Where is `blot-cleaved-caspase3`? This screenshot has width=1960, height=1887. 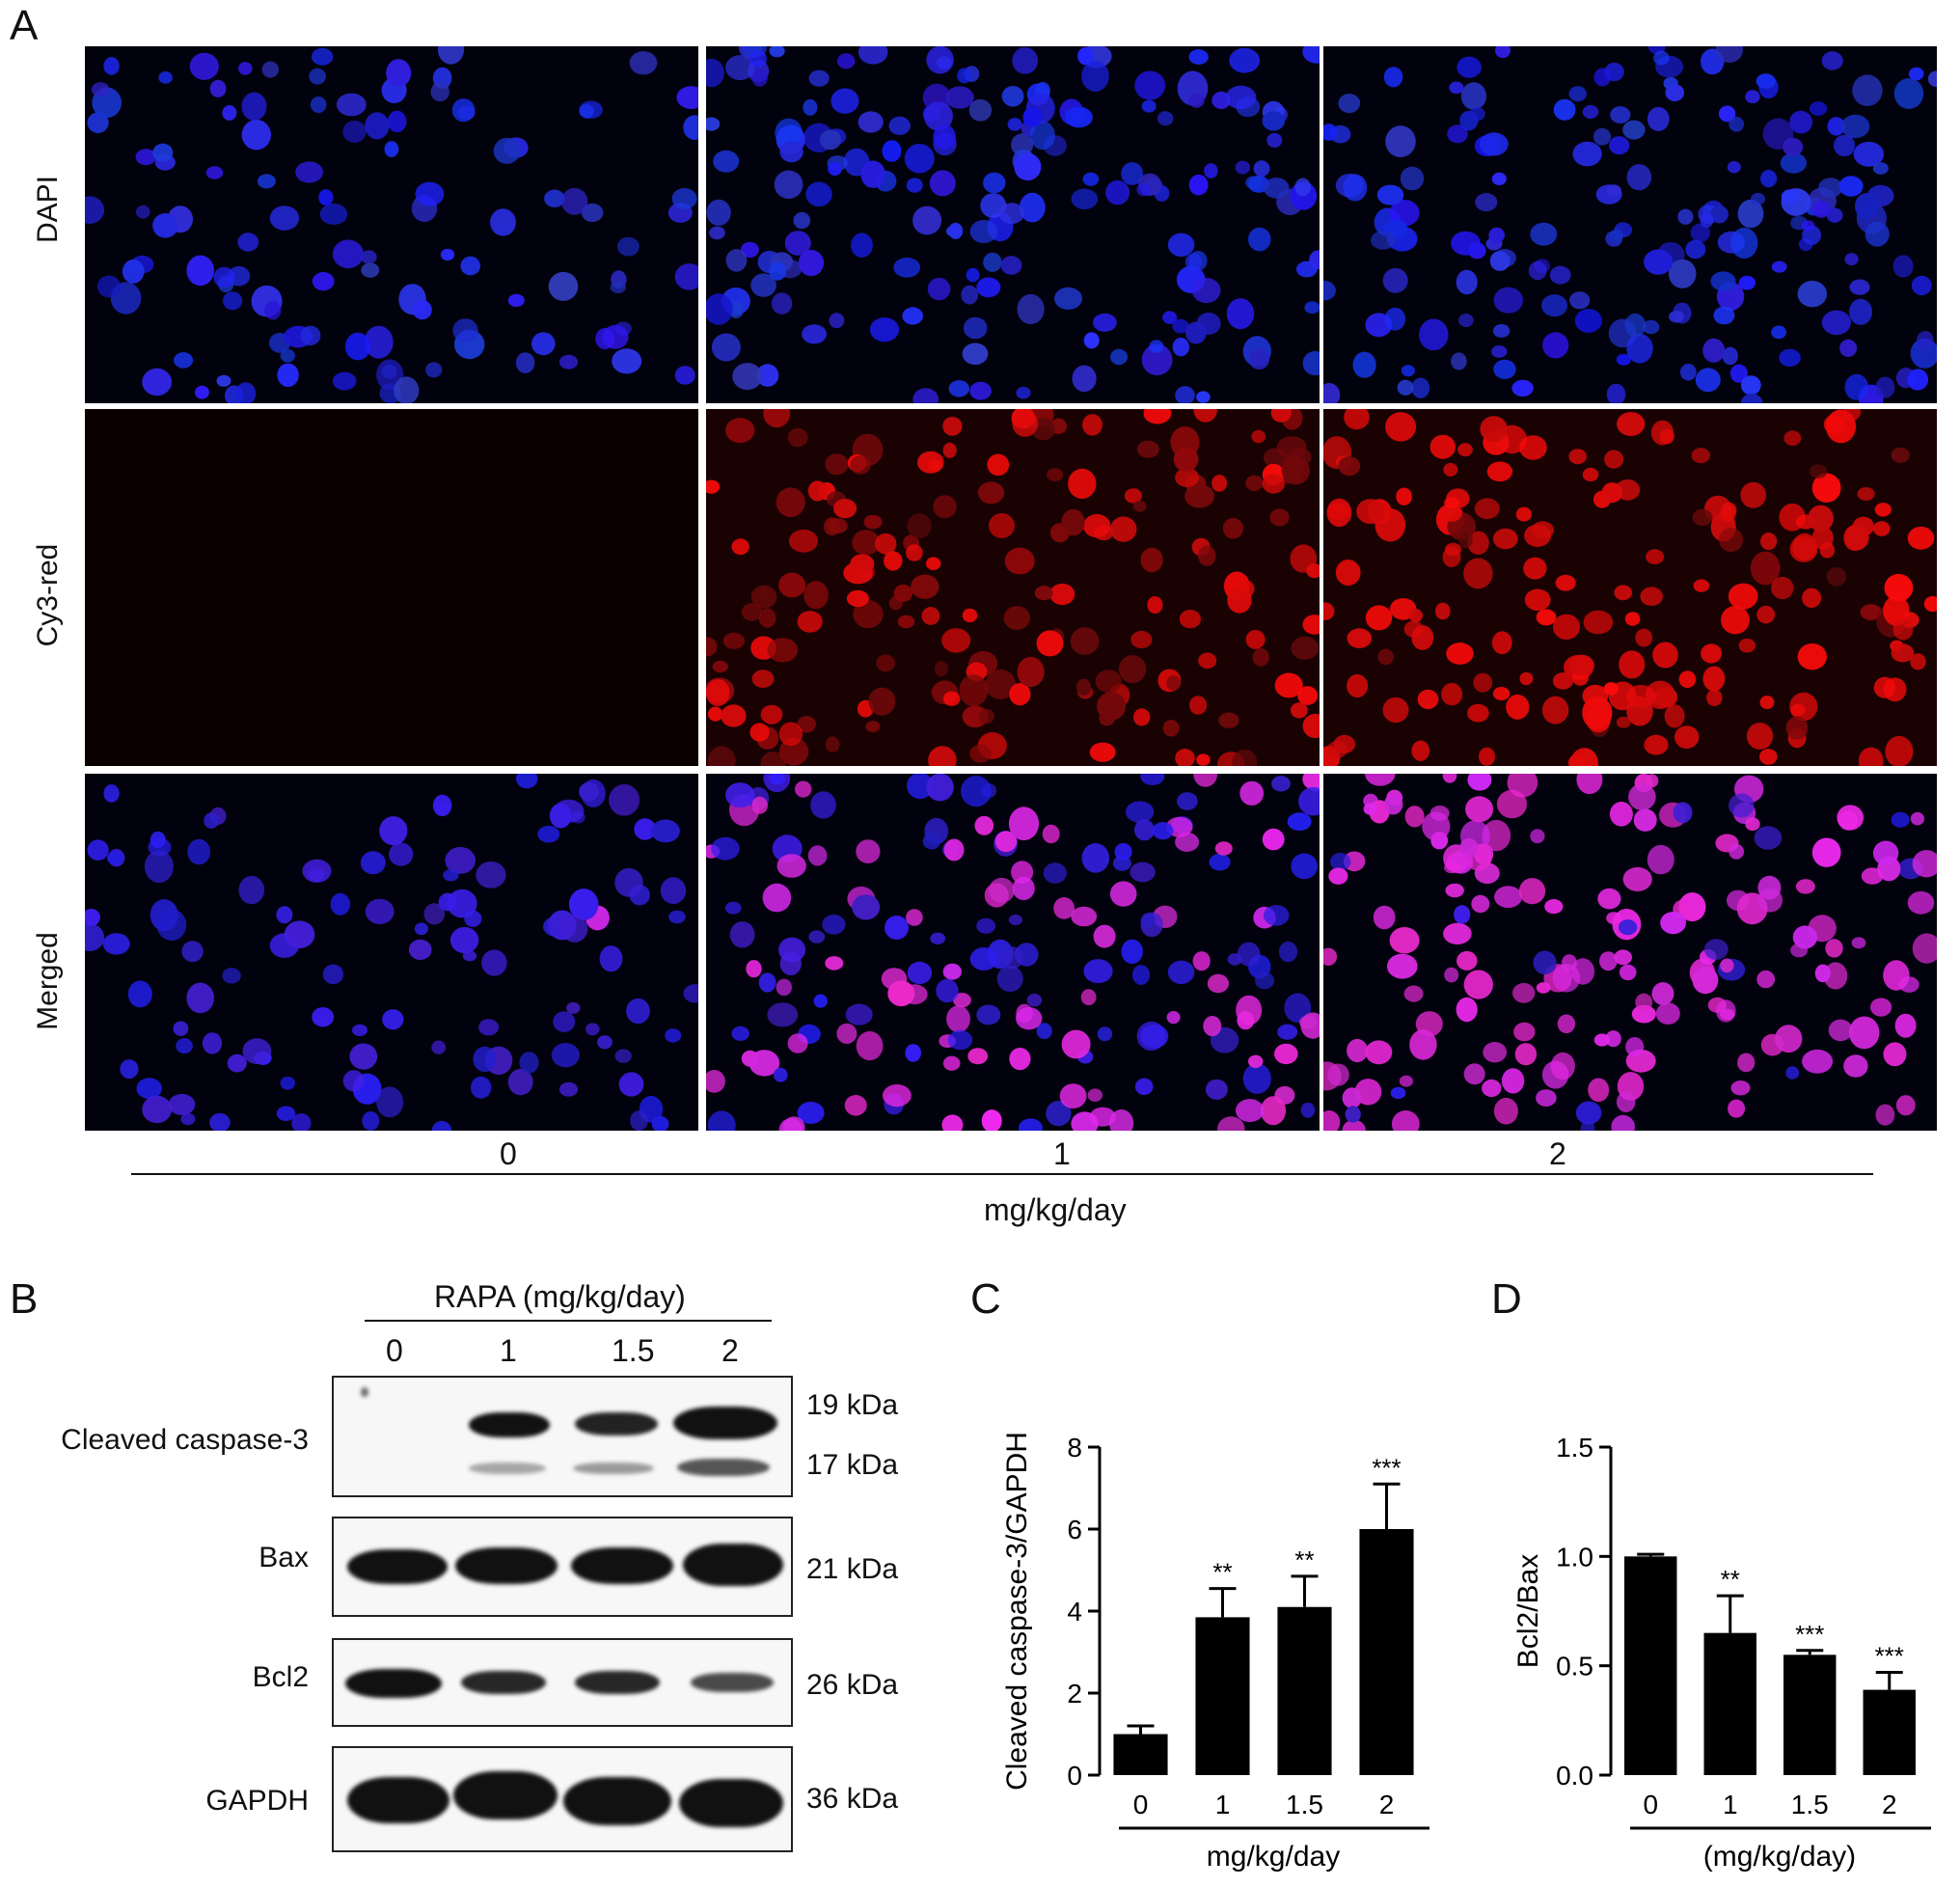 blot-cleaved-caspase3 is located at coordinates (562, 1436).